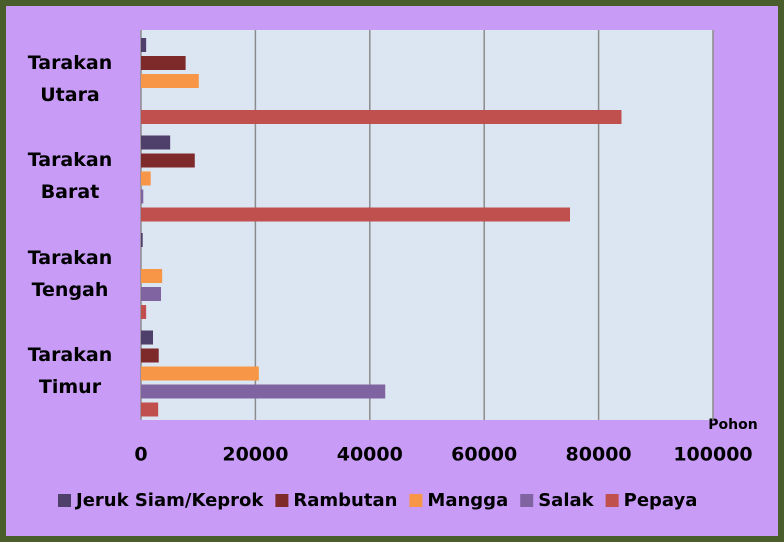 This screenshot has height=542, width=784. Describe the element at coordinates (732, 425) in the screenshot. I see `x-axis-label: Pohon` at that location.